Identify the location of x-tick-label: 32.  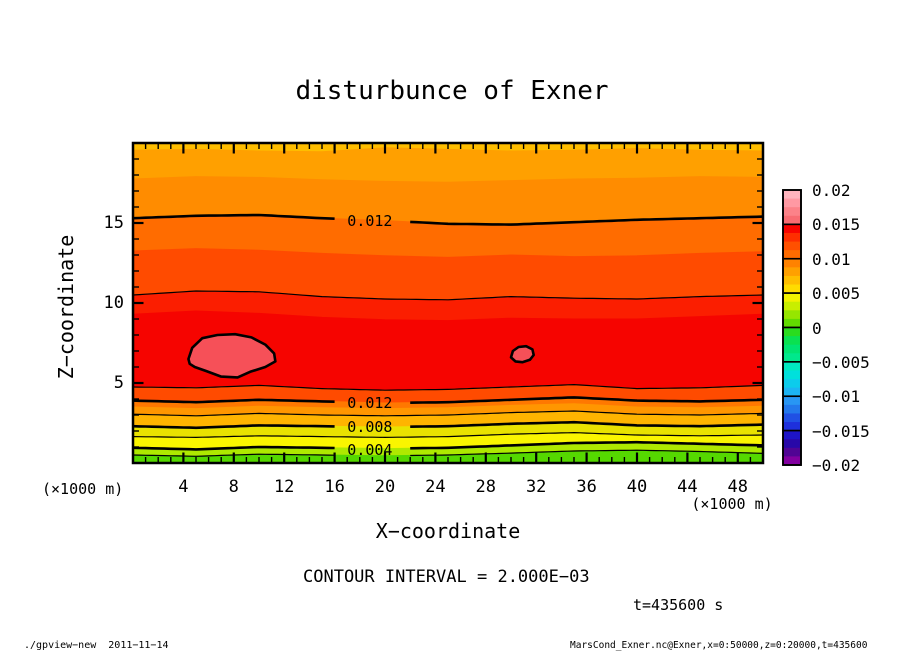
(536, 487).